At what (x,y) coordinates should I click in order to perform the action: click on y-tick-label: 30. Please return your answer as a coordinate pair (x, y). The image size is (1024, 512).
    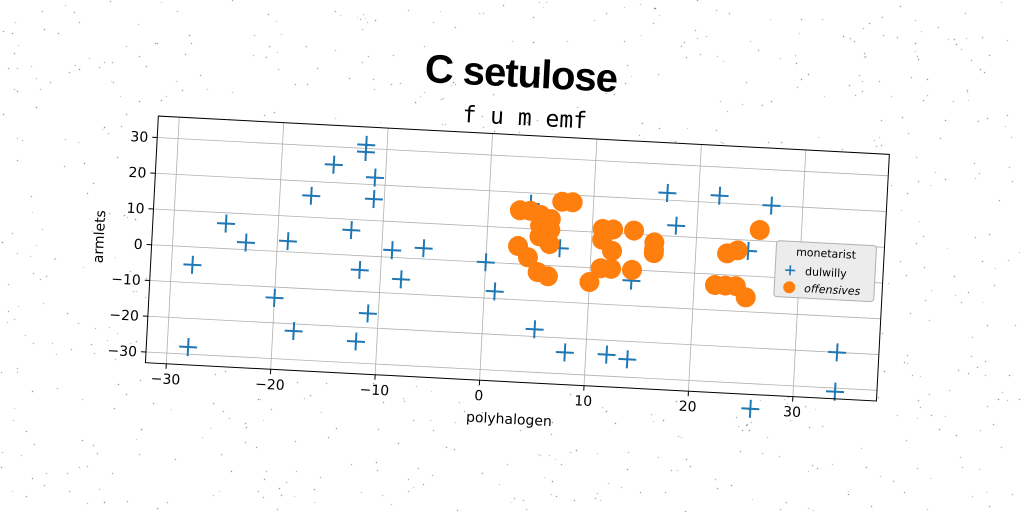
    Looking at the image, I should click on (139, 137).